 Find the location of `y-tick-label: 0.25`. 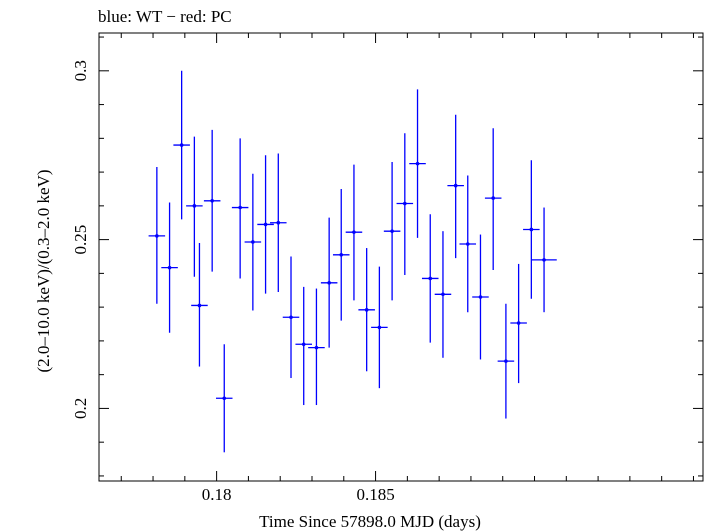

y-tick-label: 0.25 is located at coordinates (80, 240).